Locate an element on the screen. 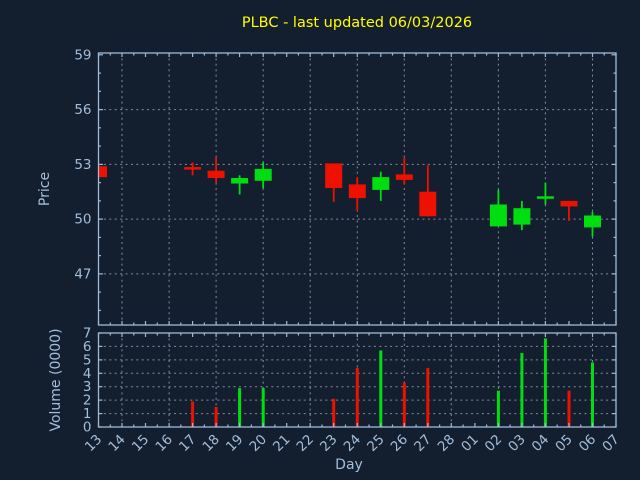  x-axis-label: Day is located at coordinates (349, 465).